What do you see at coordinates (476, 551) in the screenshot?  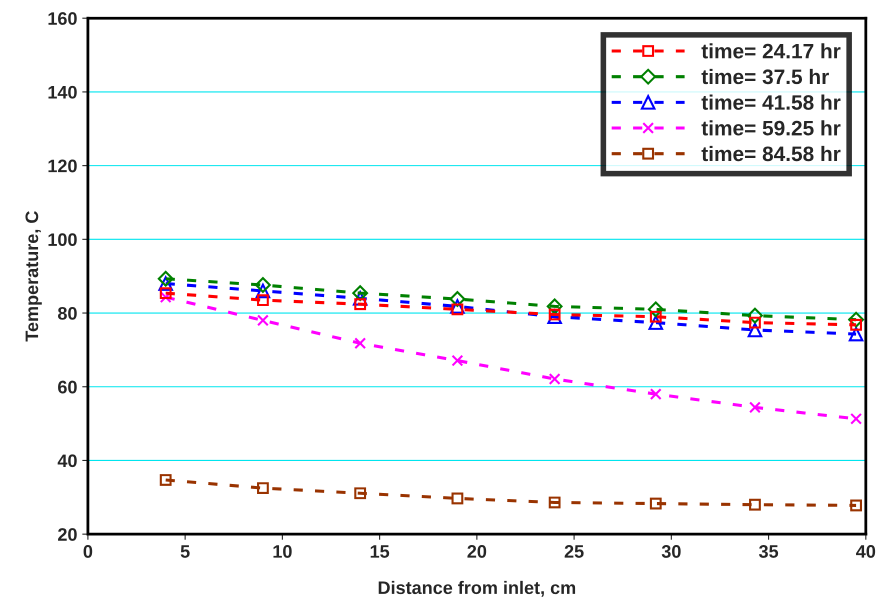 I see `x-tick-label: 20` at bounding box center [476, 551].